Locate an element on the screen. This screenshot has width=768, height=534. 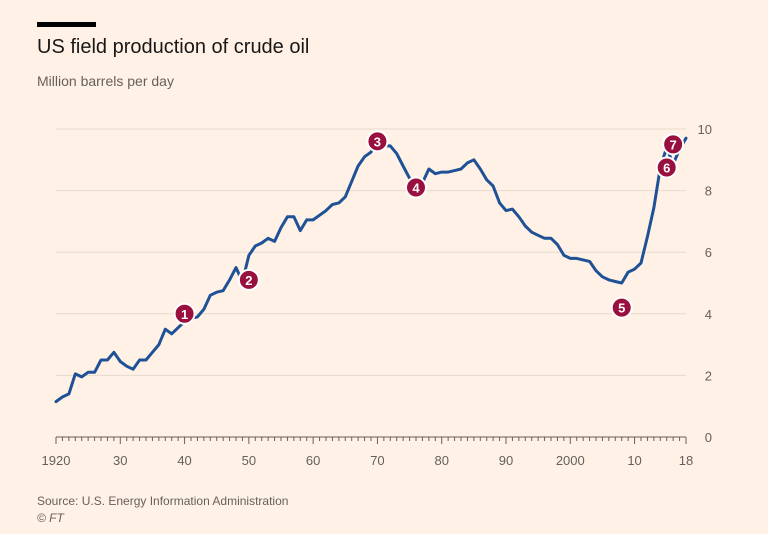
annotation-marker: 4 is located at coordinates (416, 187).